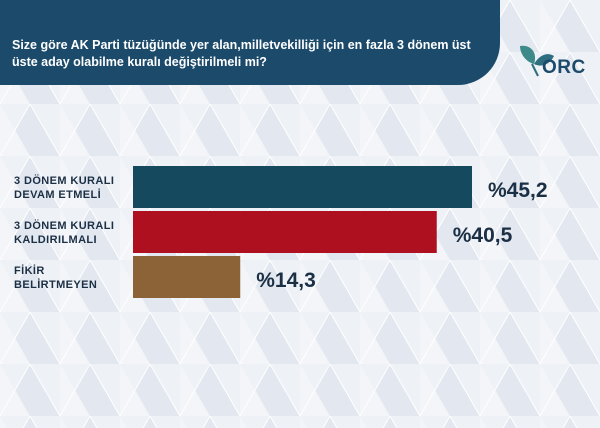  Describe the element at coordinates (55, 284) in the screenshot. I see `category-label-3-line-2: BELİRTMEYEN` at that location.